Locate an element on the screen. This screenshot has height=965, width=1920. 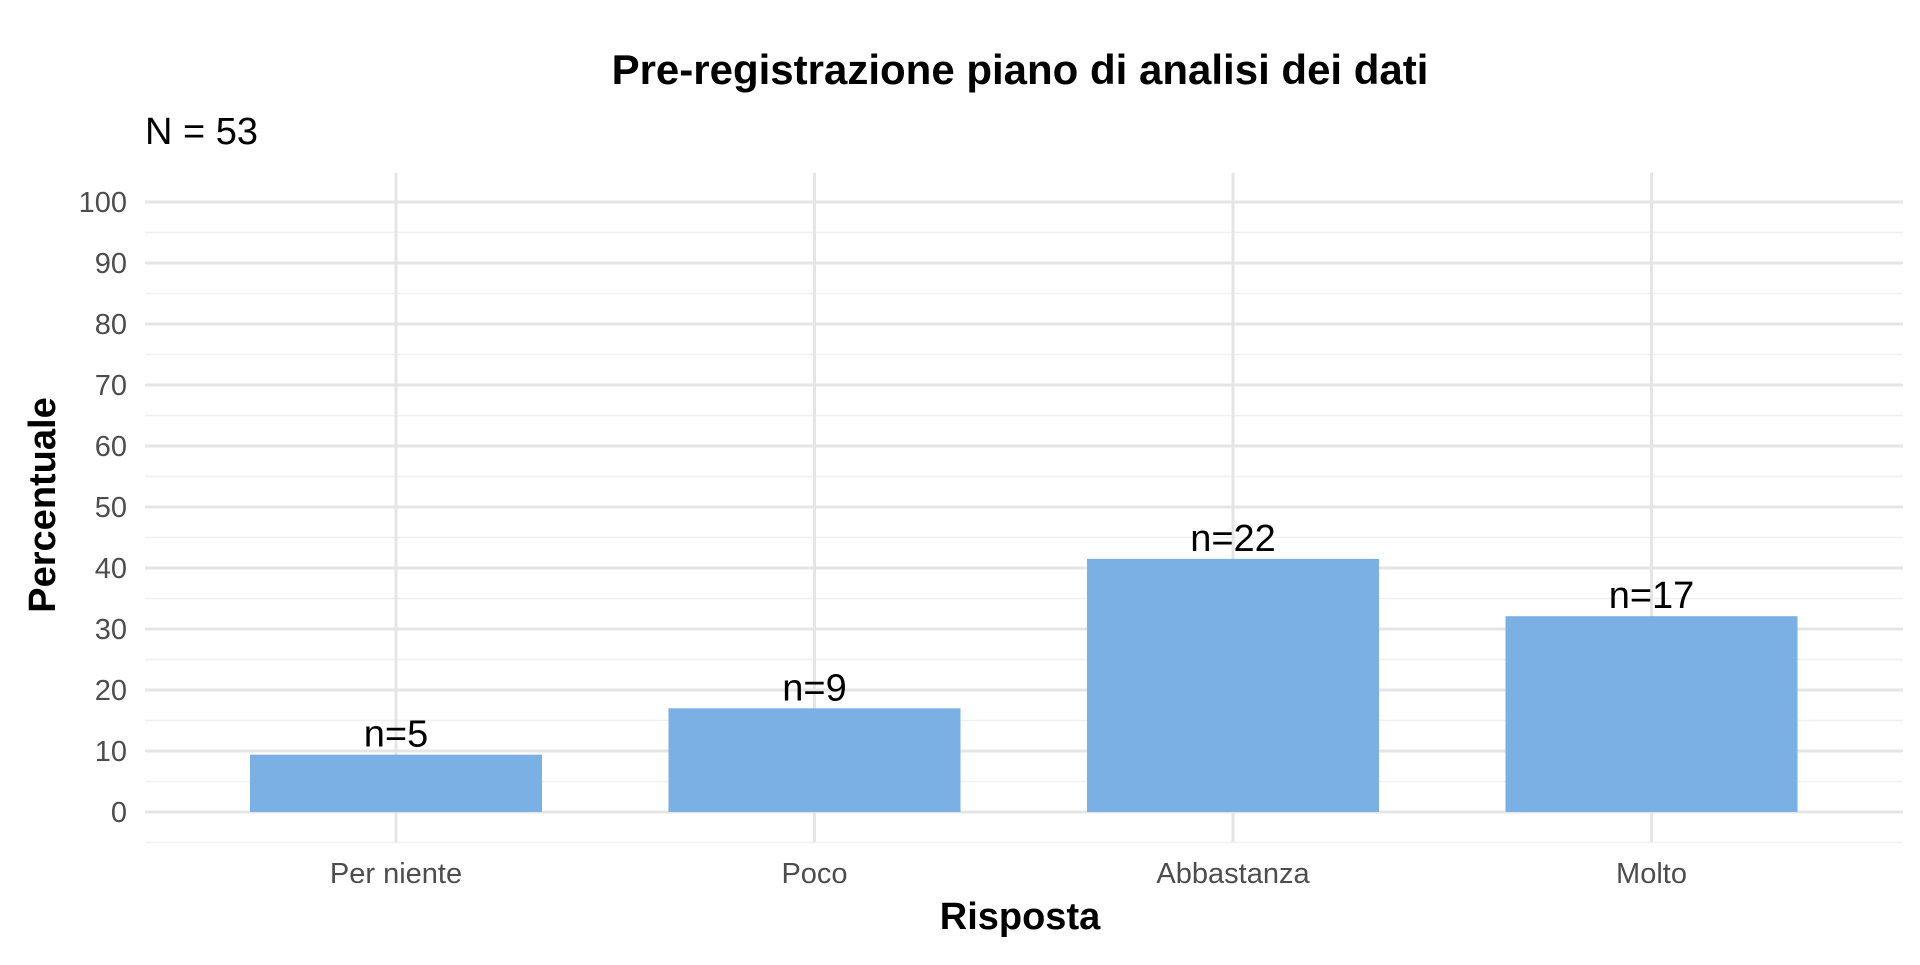
data-label: n=17 is located at coordinates (1652, 596).